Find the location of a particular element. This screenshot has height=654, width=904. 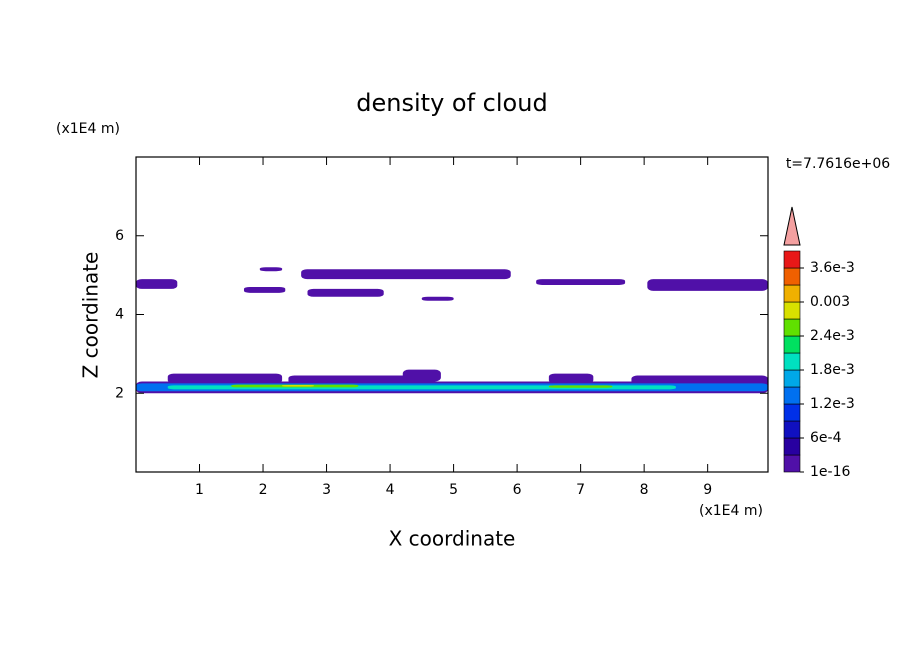

x-axis-title: X coordinate is located at coordinates (452, 539).